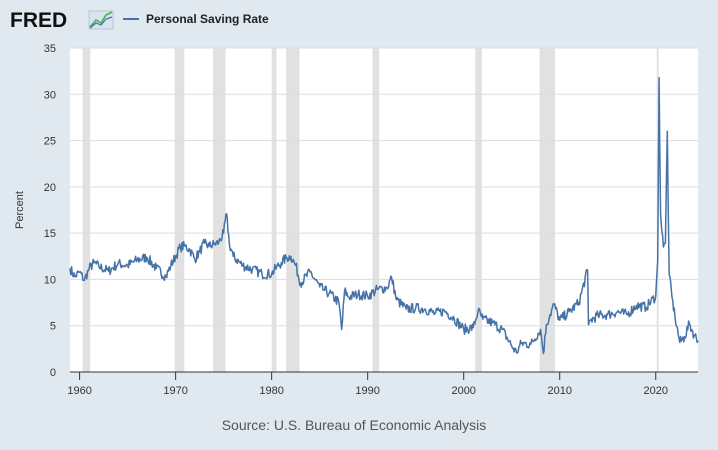 The width and height of the screenshot is (718, 450). I want to click on y-tick-label-25: 25, so click(50, 142).